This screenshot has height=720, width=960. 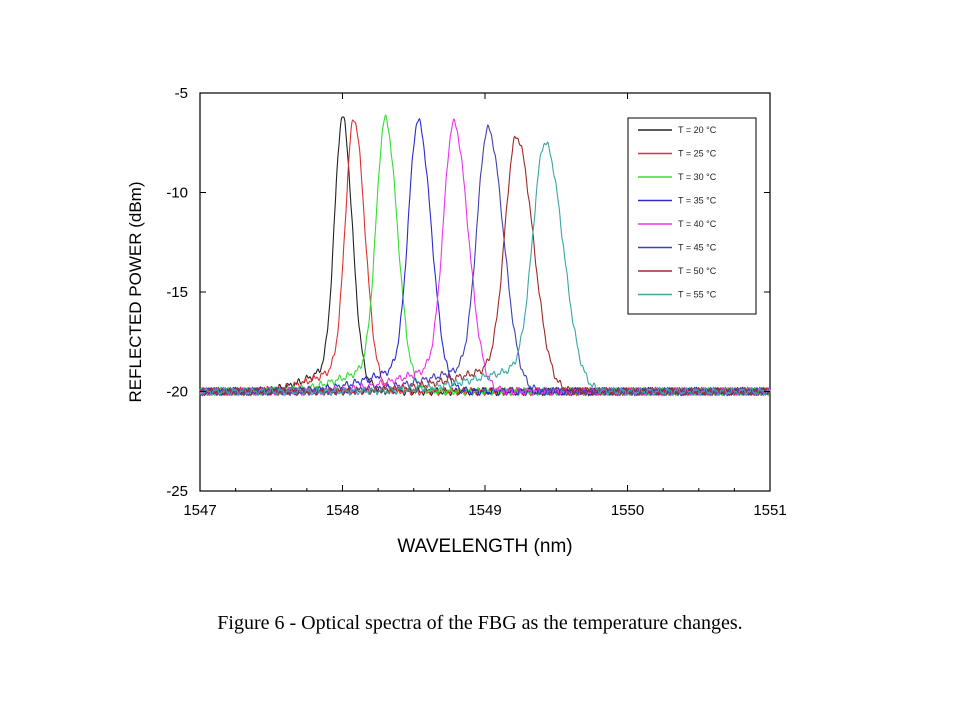 What do you see at coordinates (199, 510) in the screenshot?
I see `x-tick-label: 1547` at bounding box center [199, 510].